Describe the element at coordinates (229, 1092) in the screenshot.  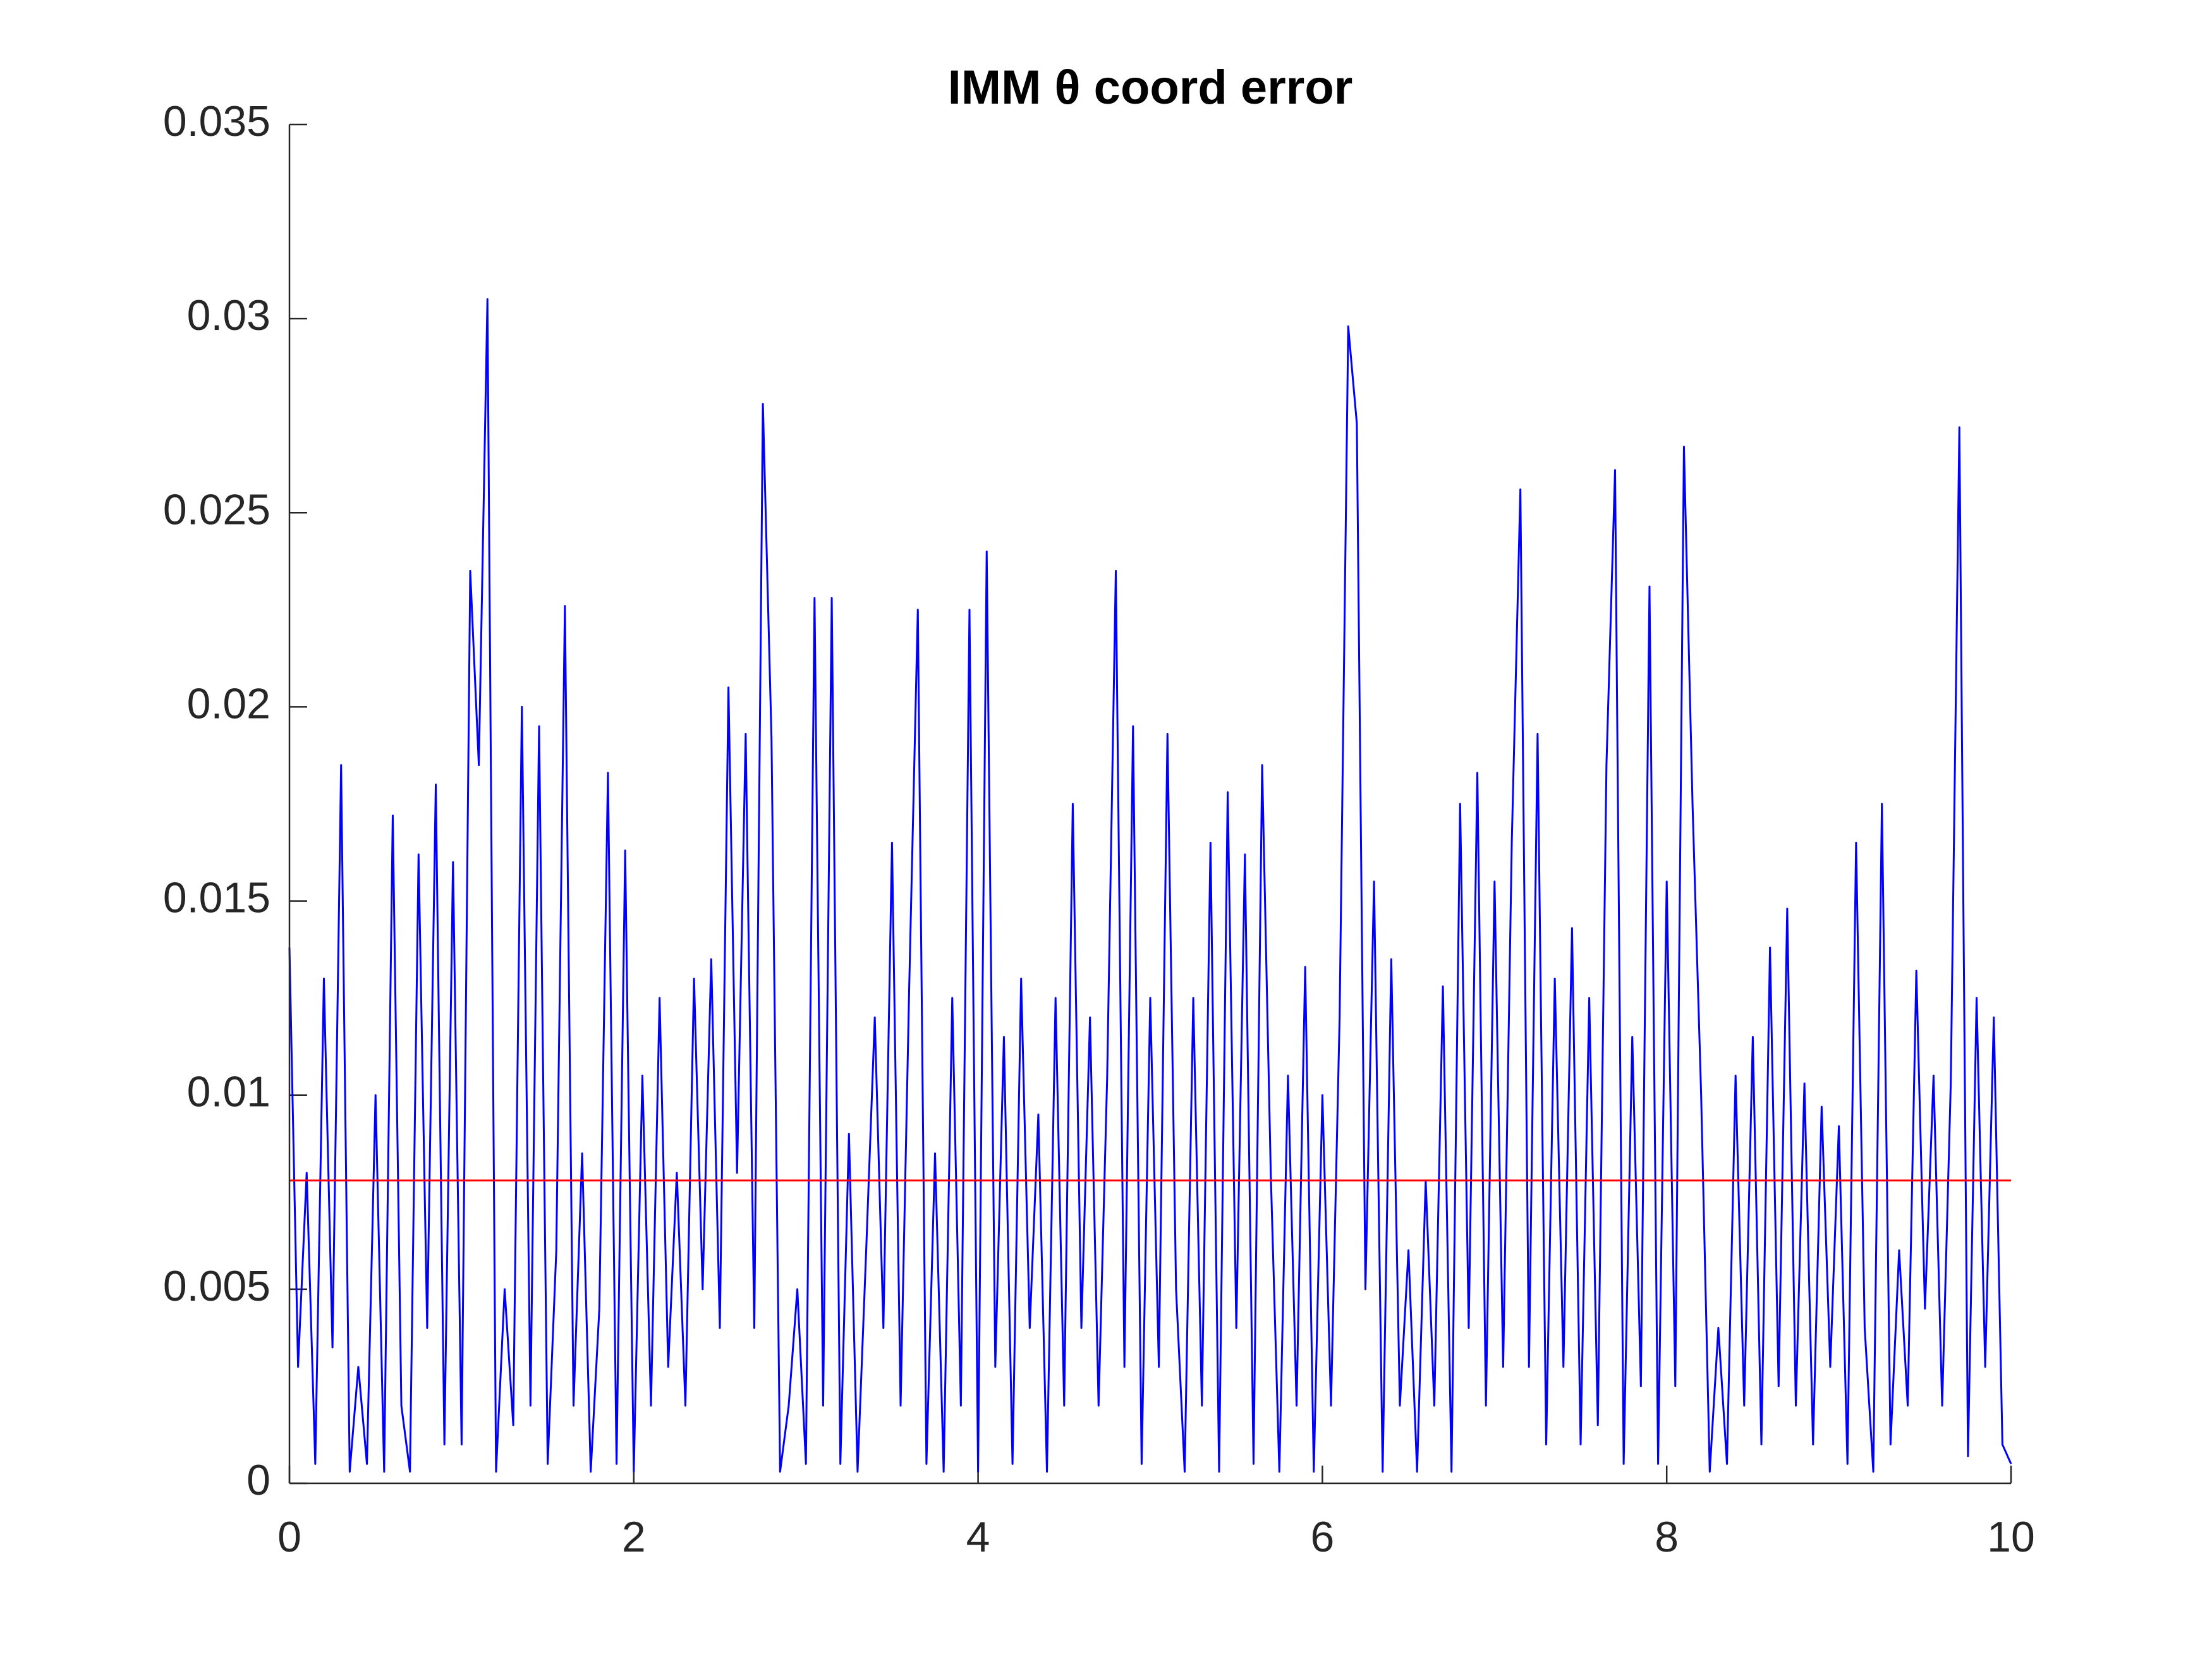
I see `y-tick-label: 0.01` at that location.